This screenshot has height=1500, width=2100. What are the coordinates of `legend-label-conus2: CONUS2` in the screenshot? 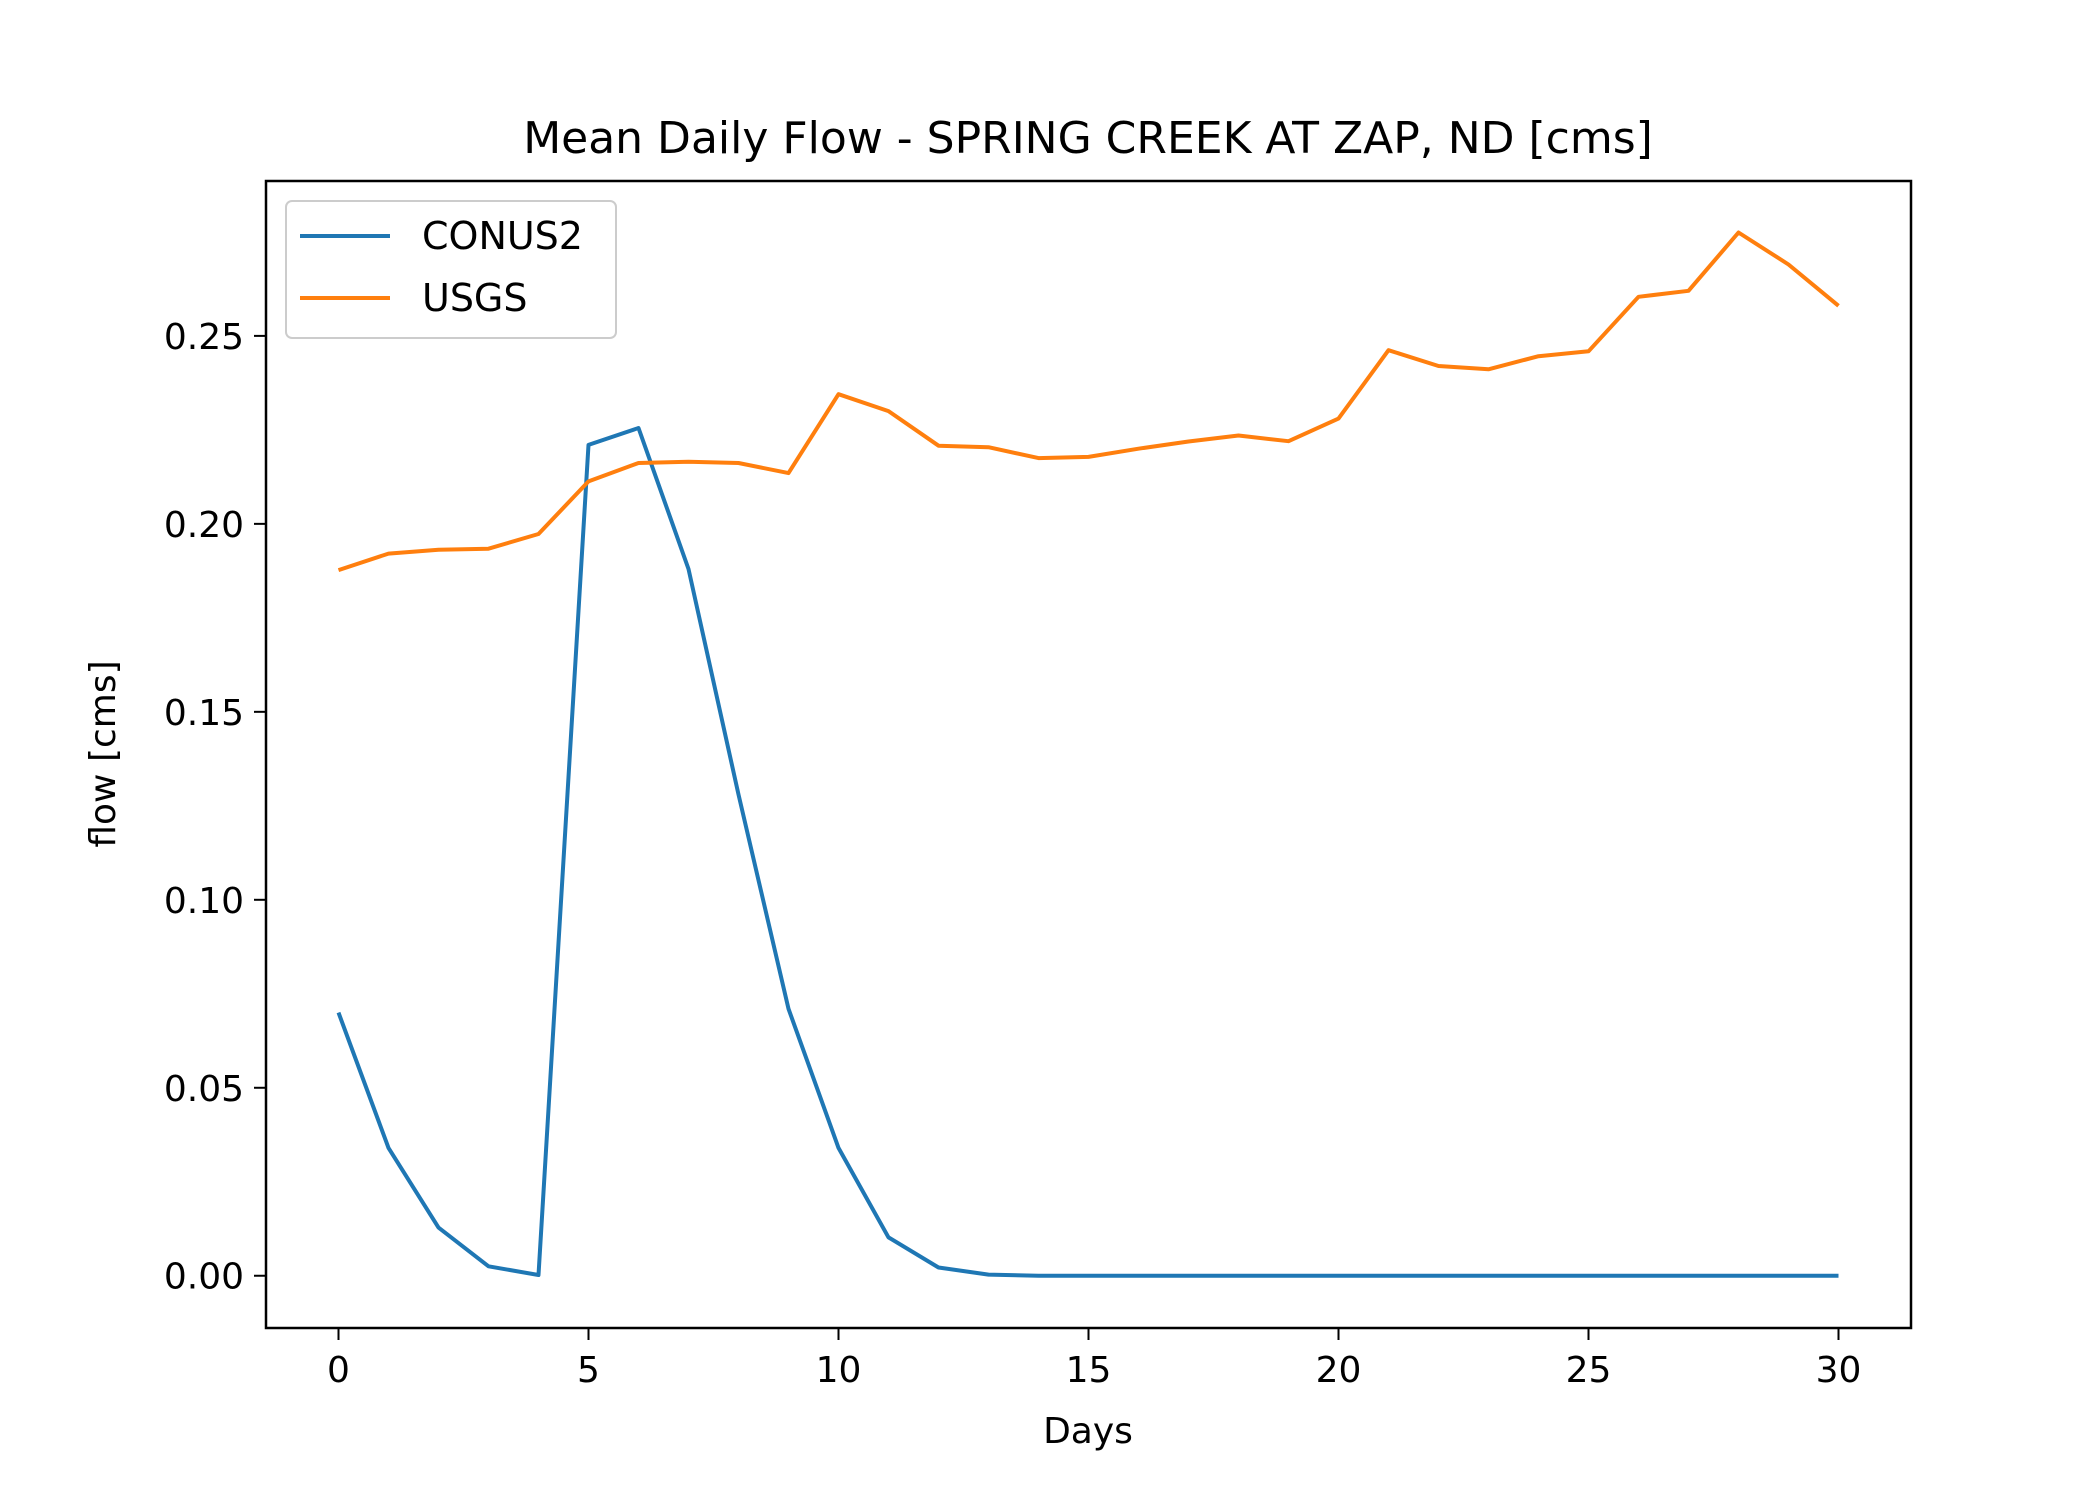 It's located at (502, 236).